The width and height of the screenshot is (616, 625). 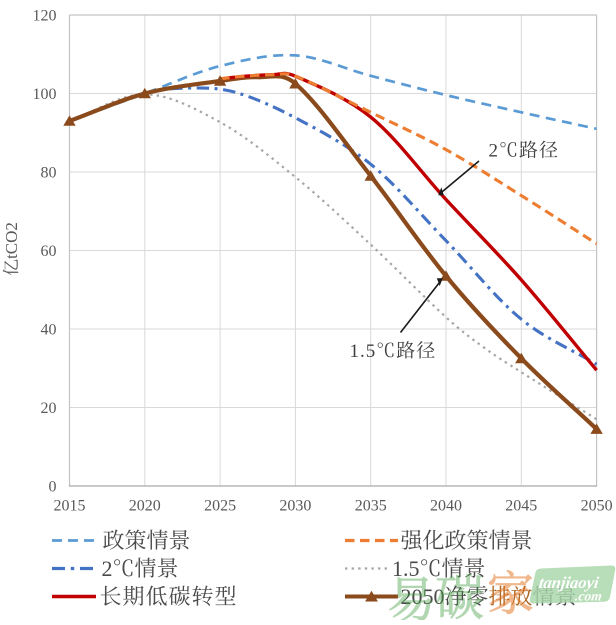 I want to click on svg-text: 2℃路径, so click(x=524, y=151).